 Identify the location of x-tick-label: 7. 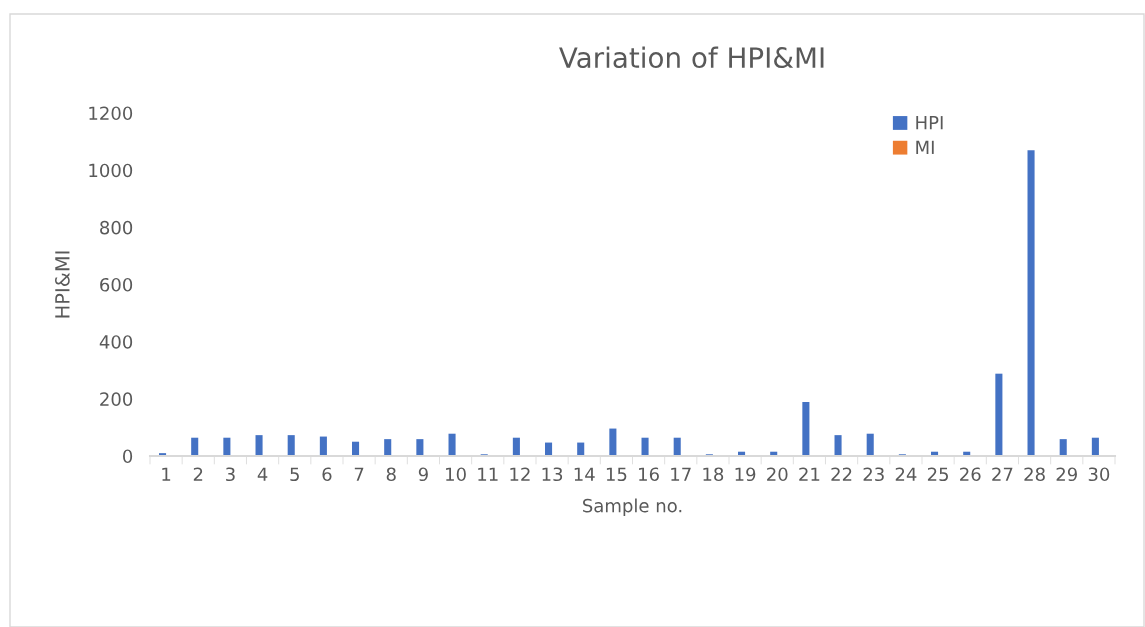
(359, 474).